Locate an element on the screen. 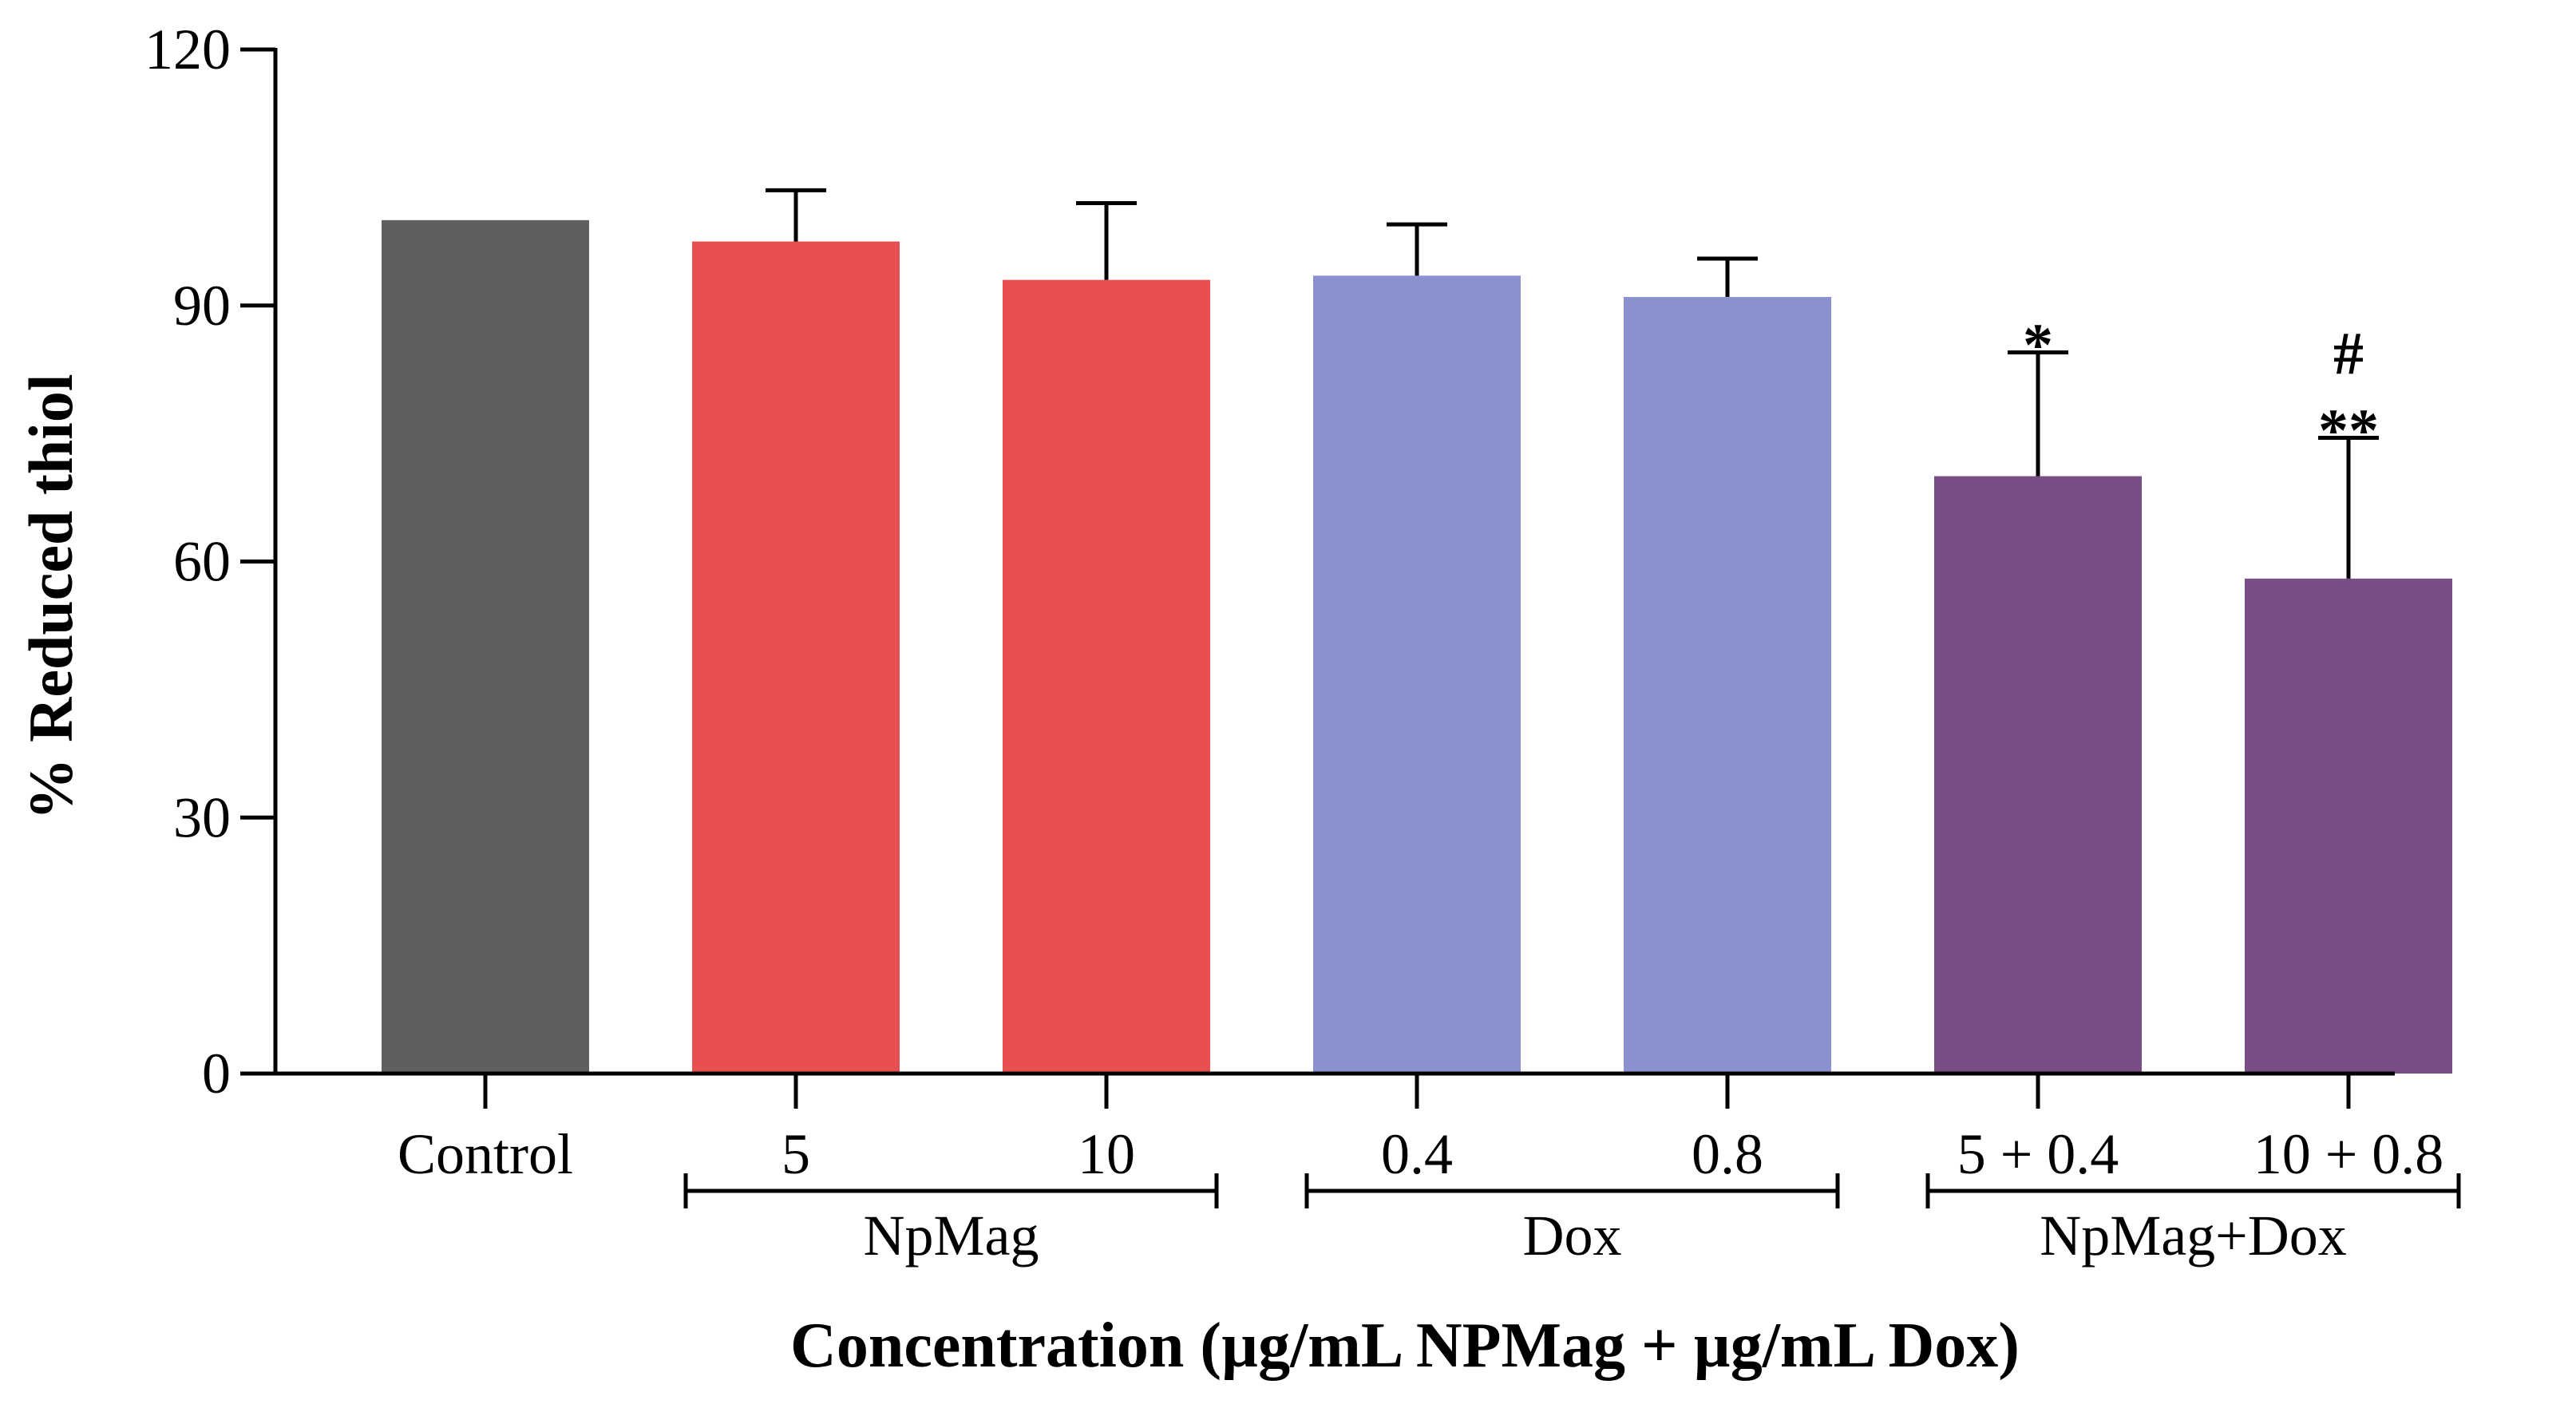 The image size is (2576, 1404). group-brackets-layer: NpMag Dox NpMag+Dox is located at coordinates (1572, 1220).